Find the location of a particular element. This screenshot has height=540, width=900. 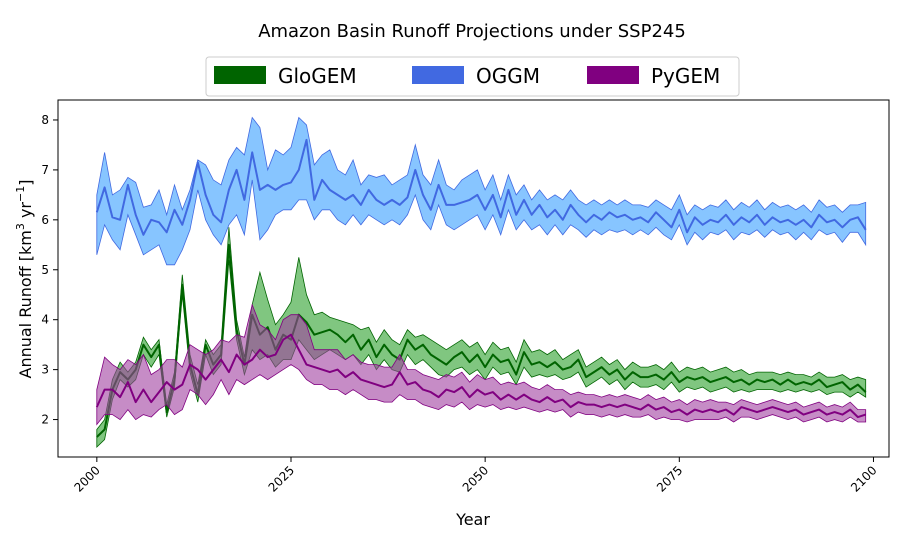

y-tick-label: 5 is located at coordinates (45, 270).